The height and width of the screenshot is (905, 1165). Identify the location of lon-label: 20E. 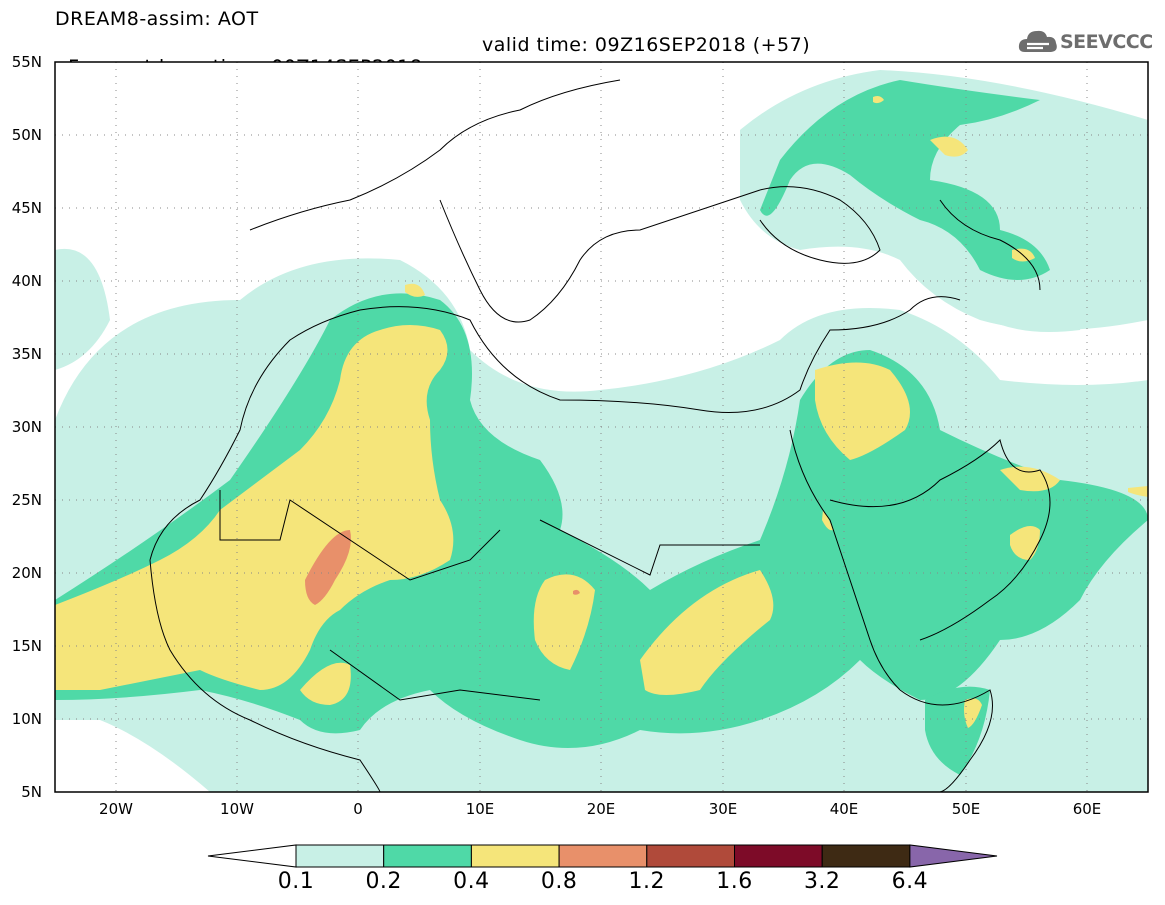
(601, 809).